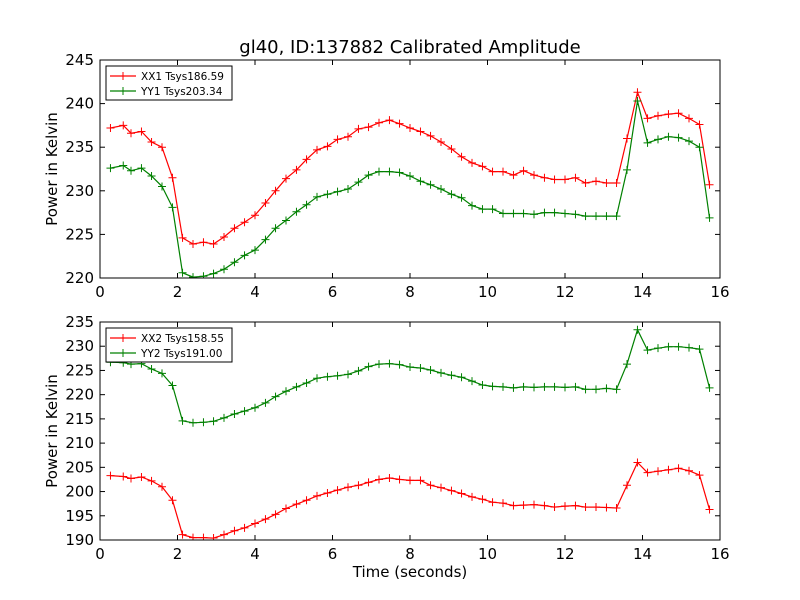 The image size is (800, 600). Describe the element at coordinates (178, 554) in the screenshot. I see `x-tick-label: 2` at that location.